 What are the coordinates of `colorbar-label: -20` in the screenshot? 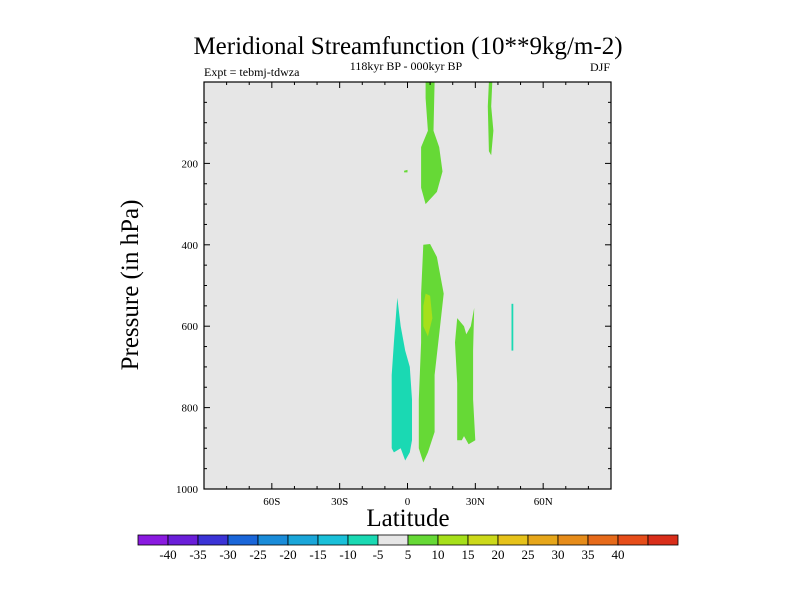 It's located at (287, 554).